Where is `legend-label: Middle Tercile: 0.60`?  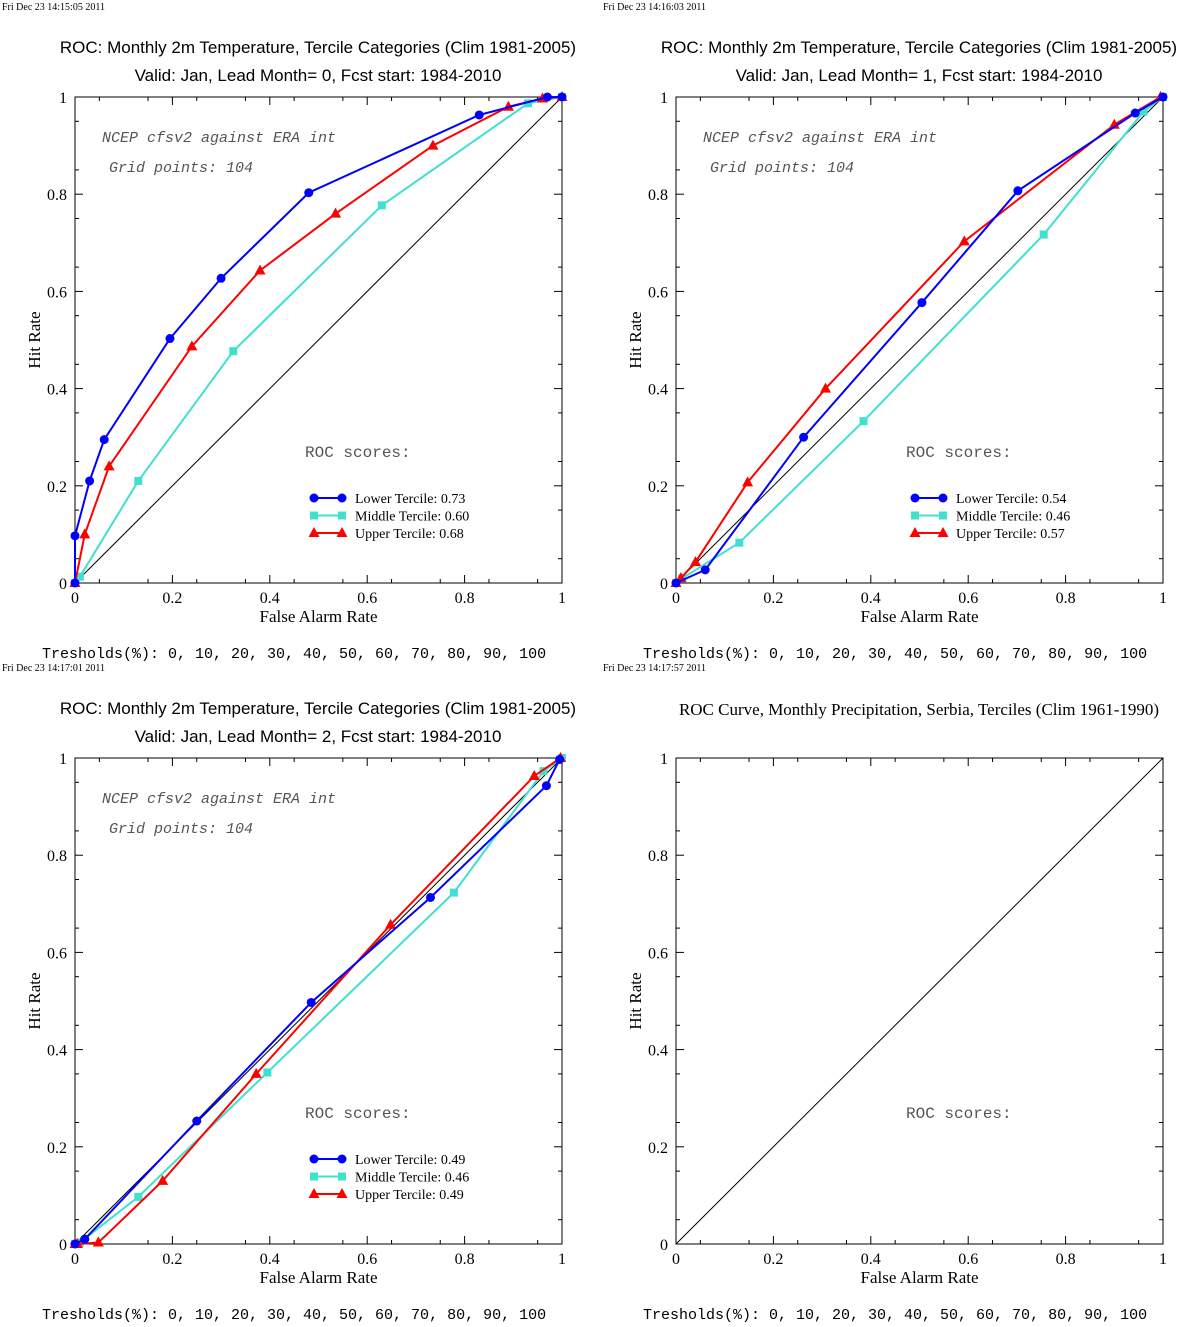 legend-label: Middle Tercile: 0.60 is located at coordinates (412, 517).